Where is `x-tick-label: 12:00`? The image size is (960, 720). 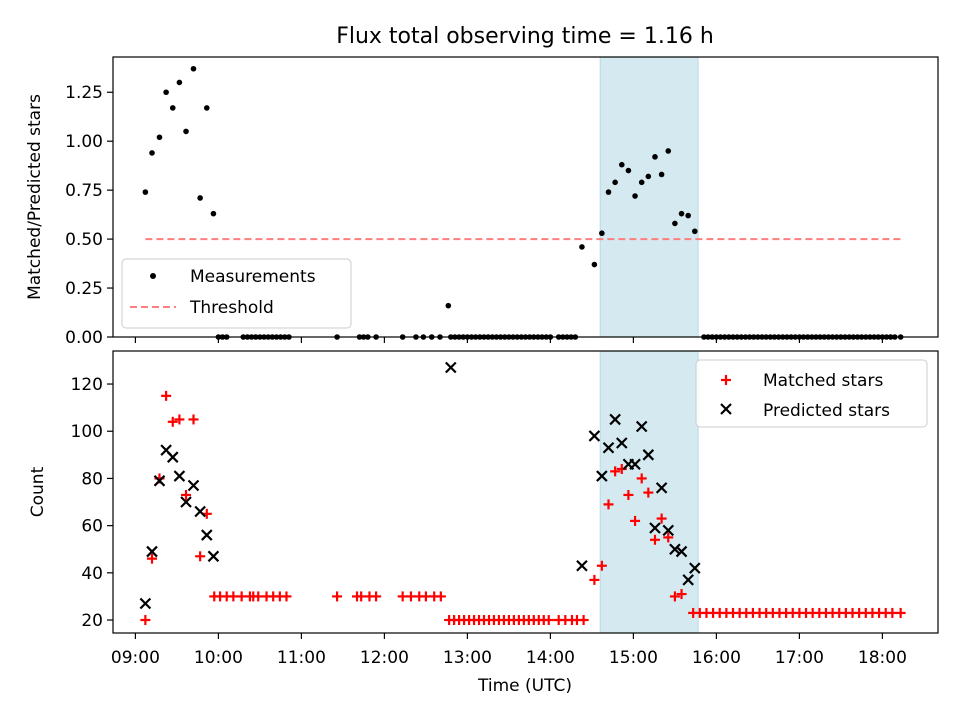
x-tick-label: 12:00 is located at coordinates (384, 658).